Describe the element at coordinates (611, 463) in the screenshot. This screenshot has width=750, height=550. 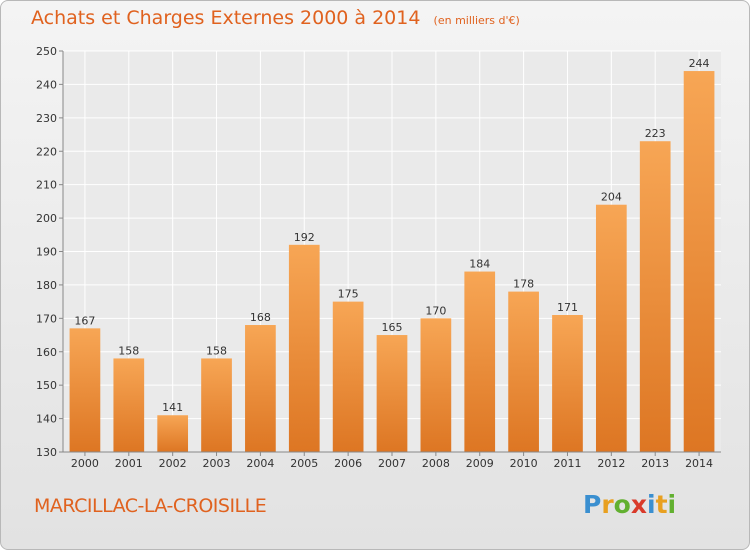
I see `x-tick-label: 2012` at that location.